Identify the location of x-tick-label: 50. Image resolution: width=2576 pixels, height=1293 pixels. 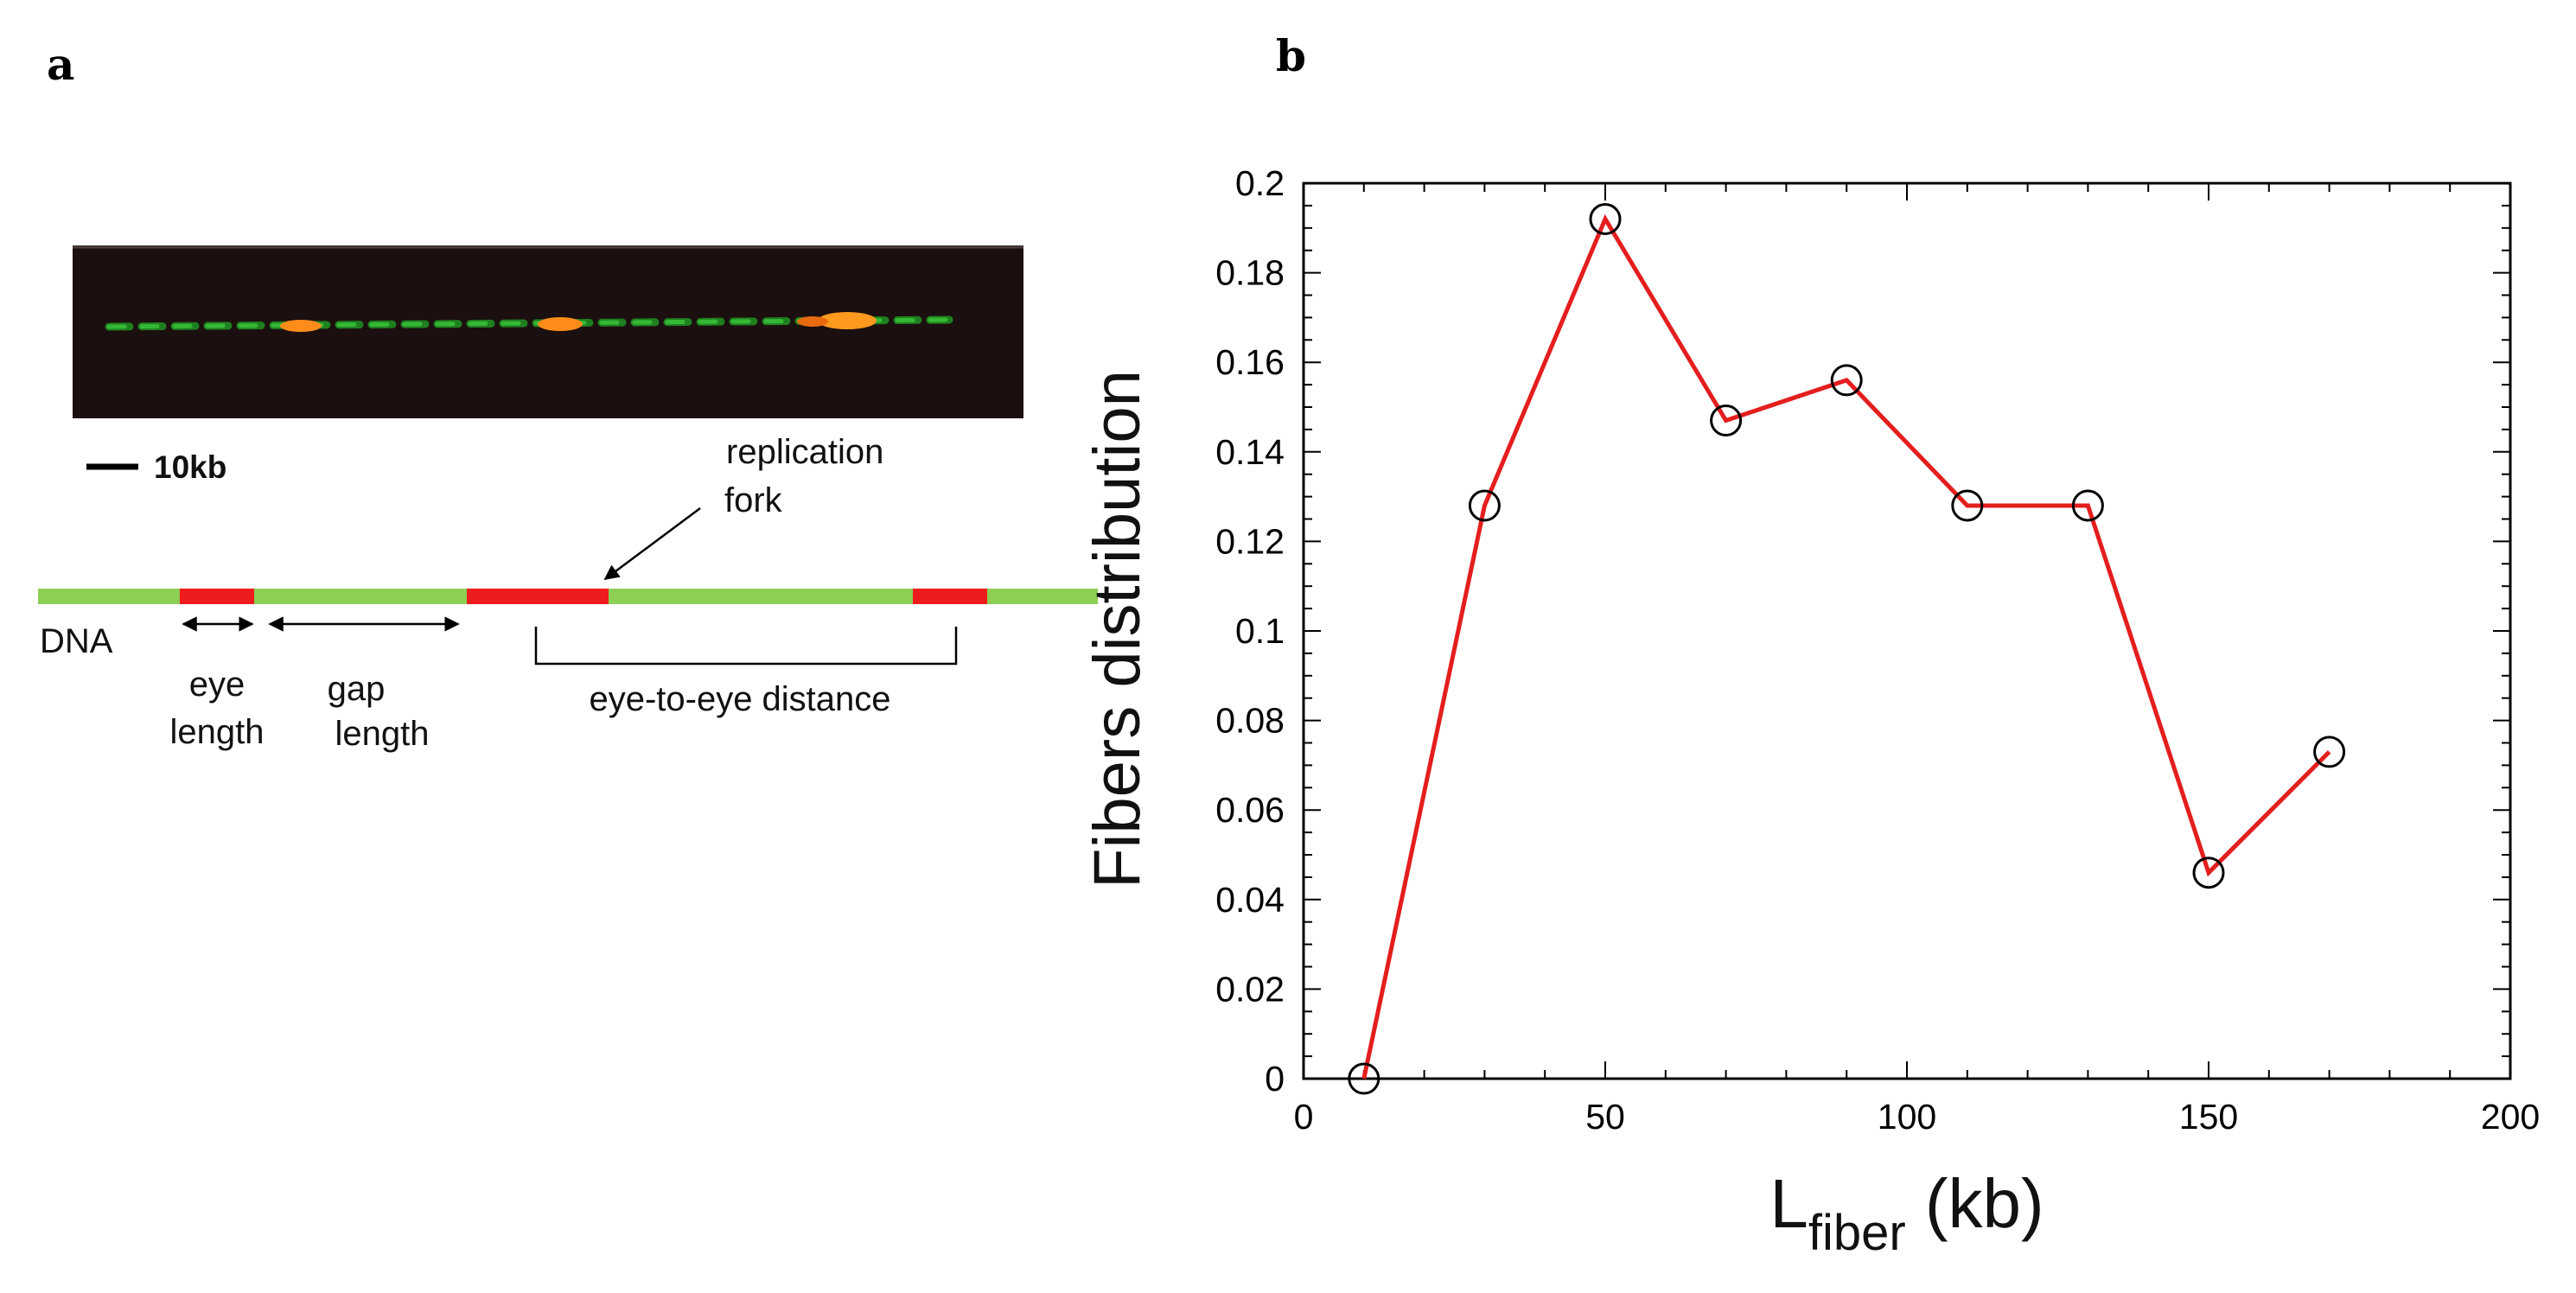
(1605, 1117).